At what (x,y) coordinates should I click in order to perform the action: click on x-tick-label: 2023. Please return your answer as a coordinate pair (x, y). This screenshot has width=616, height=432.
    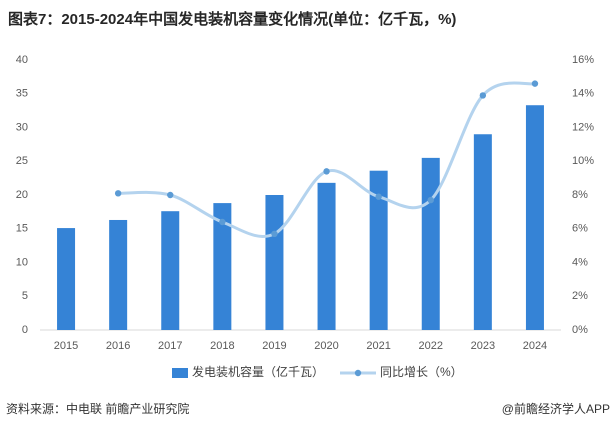
    Looking at the image, I should click on (483, 346).